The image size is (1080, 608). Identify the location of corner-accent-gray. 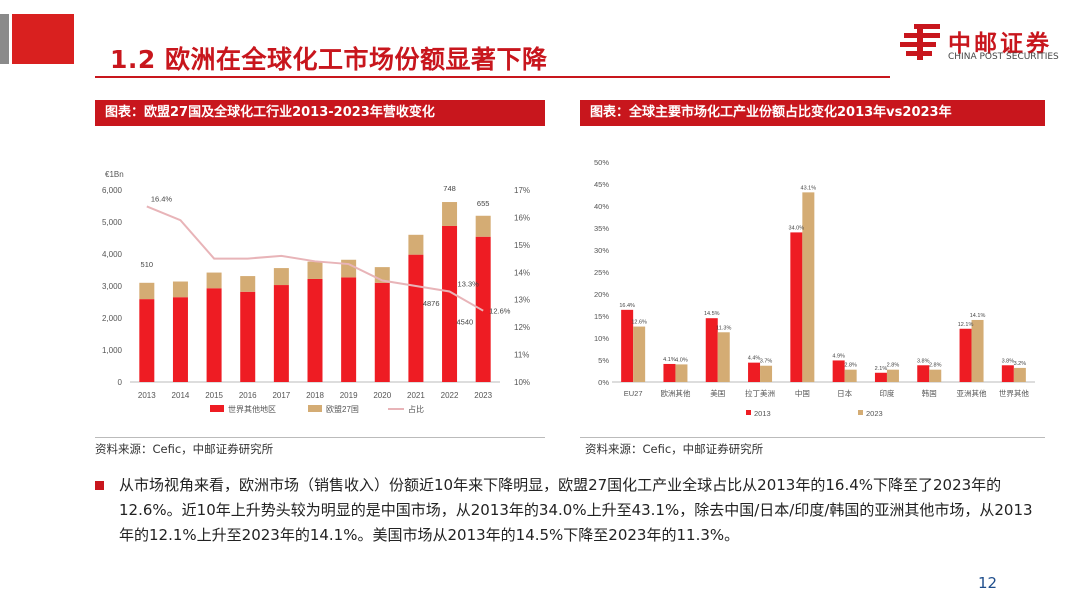
(4, 39).